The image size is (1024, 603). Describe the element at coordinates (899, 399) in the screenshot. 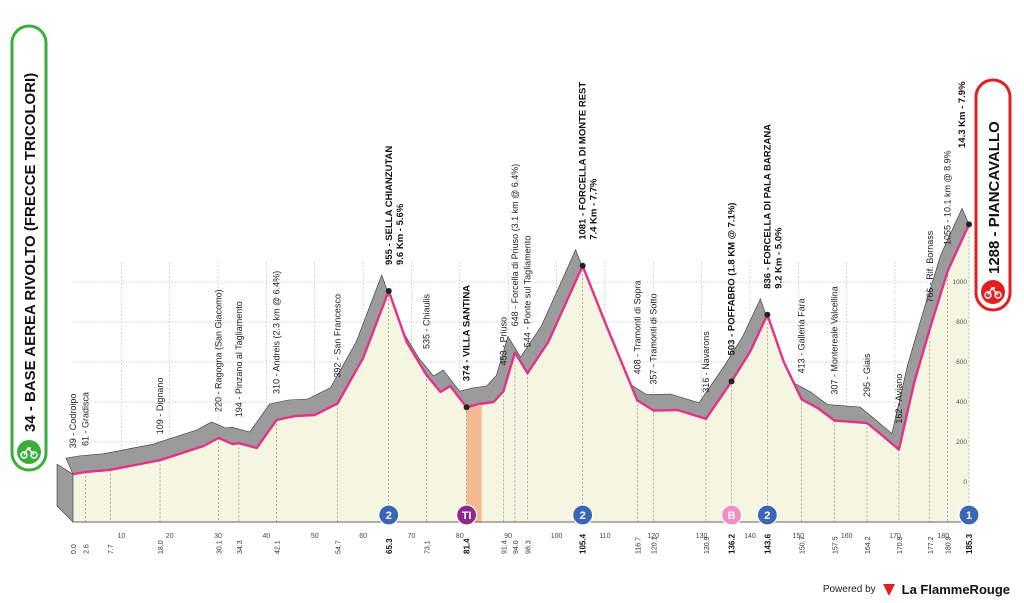

I see `waypoint-name: 162 - Aviano` at that location.